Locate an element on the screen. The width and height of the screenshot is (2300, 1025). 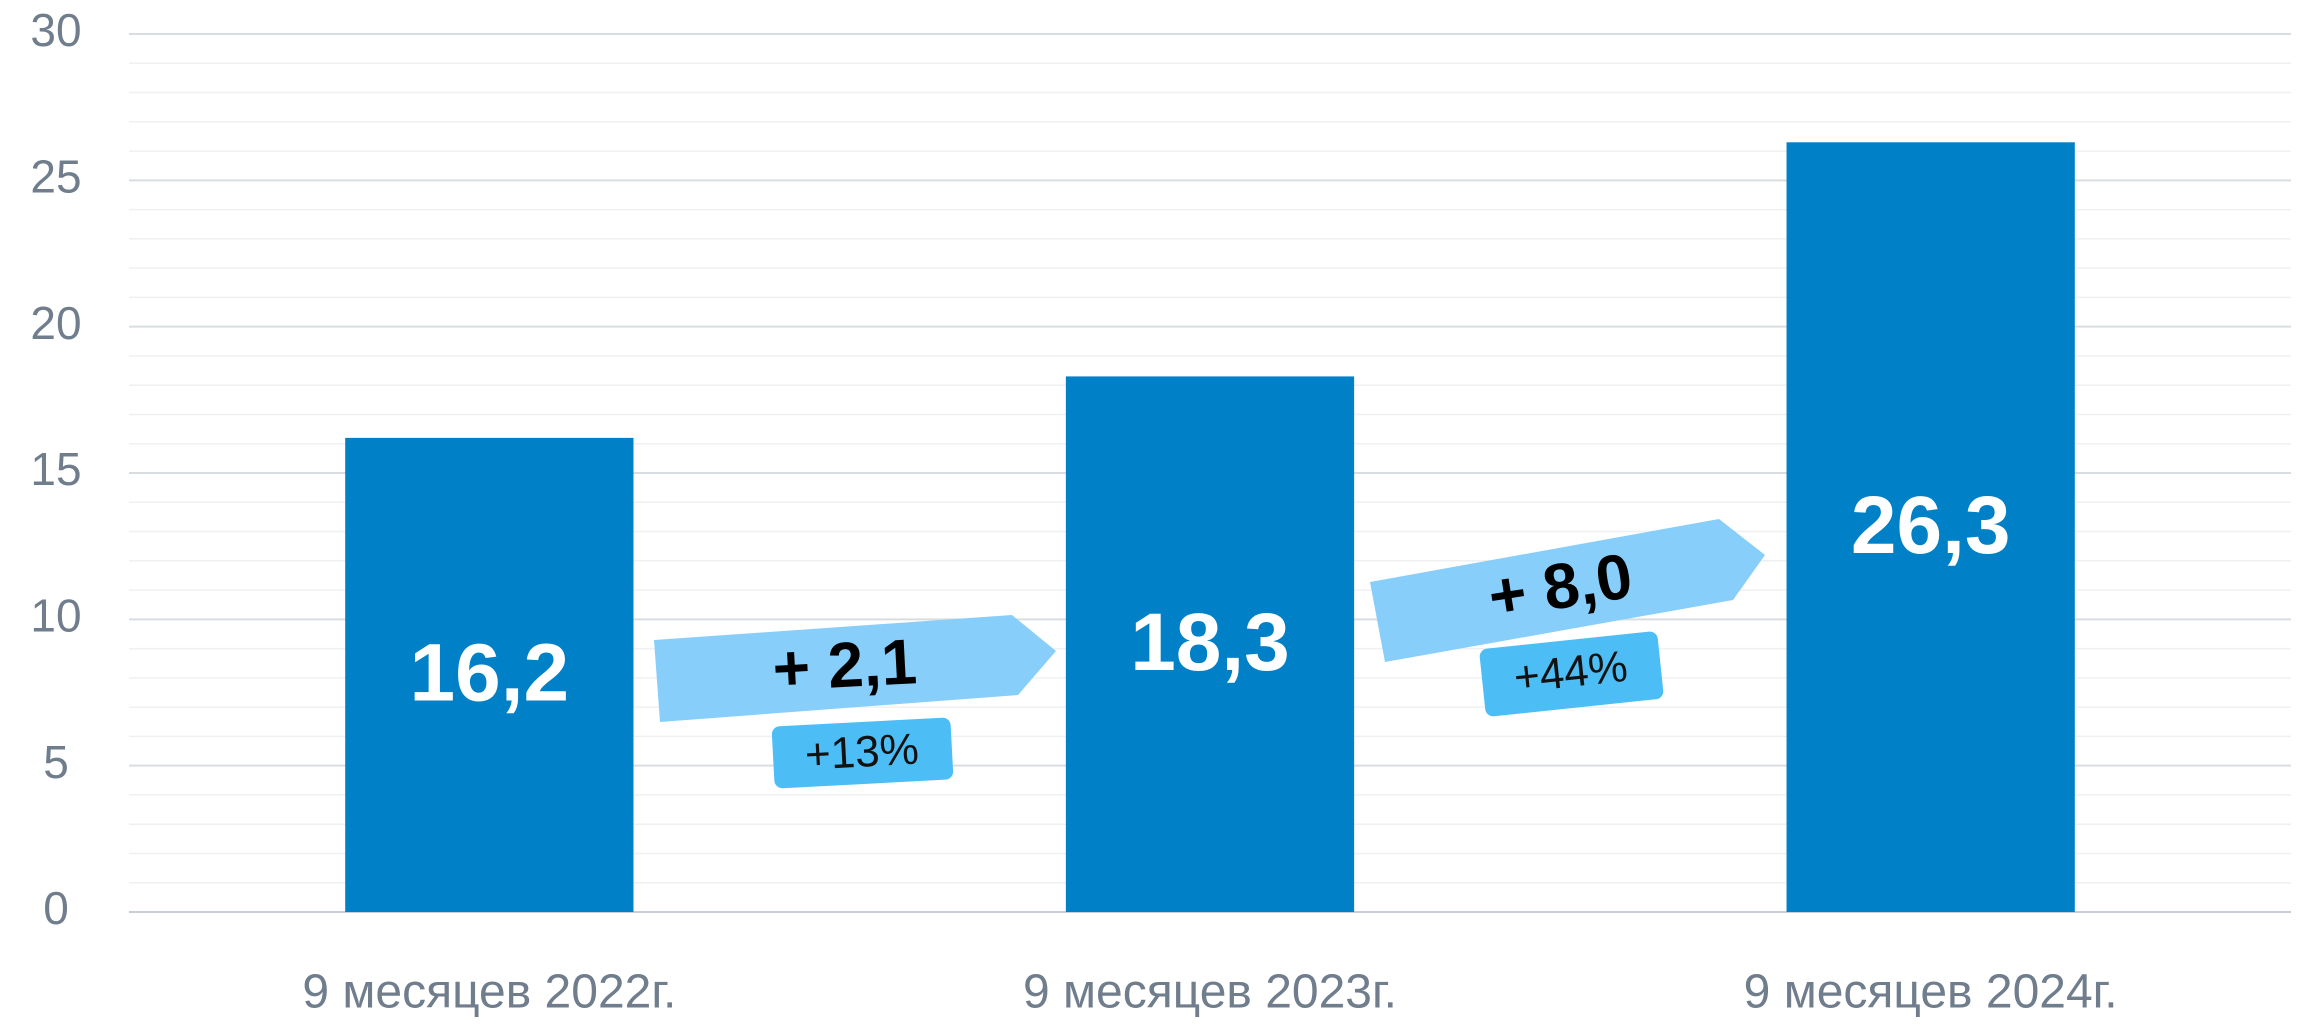
change-arrow: + 8,0 +44% is located at coordinates (1567, 618).